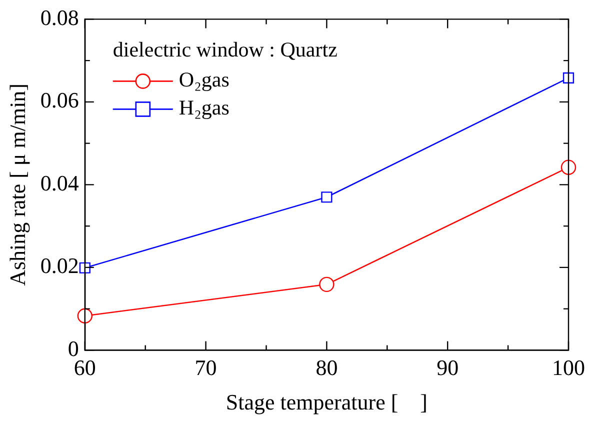 The image size is (591, 423). Describe the element at coordinates (327, 367) in the screenshot. I see `x-tick-label: 80` at that location.